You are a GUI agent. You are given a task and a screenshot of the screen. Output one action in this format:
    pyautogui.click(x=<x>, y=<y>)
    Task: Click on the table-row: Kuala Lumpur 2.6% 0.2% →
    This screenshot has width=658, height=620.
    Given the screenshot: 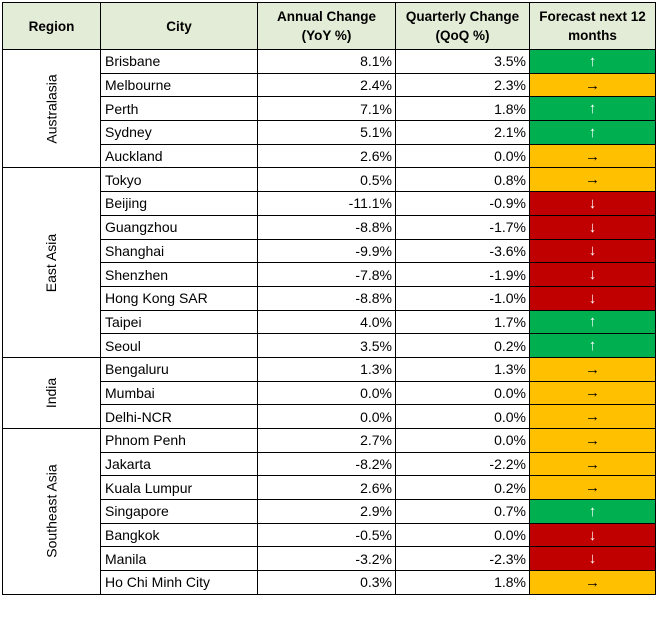 What is the action you would take?
    pyautogui.click(x=329, y=488)
    